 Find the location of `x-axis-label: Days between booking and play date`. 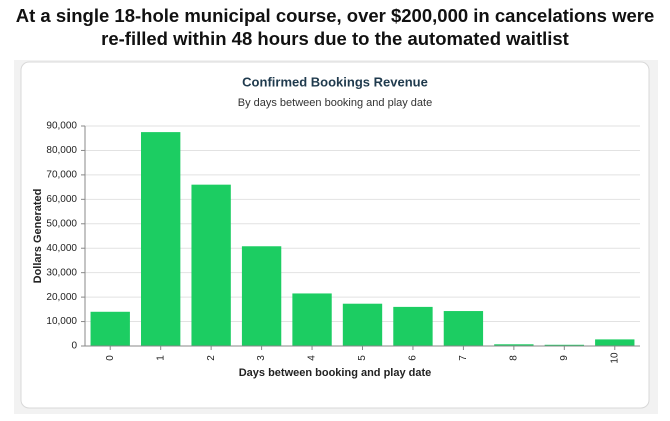

x-axis-label: Days between booking and play date is located at coordinates (335, 373).